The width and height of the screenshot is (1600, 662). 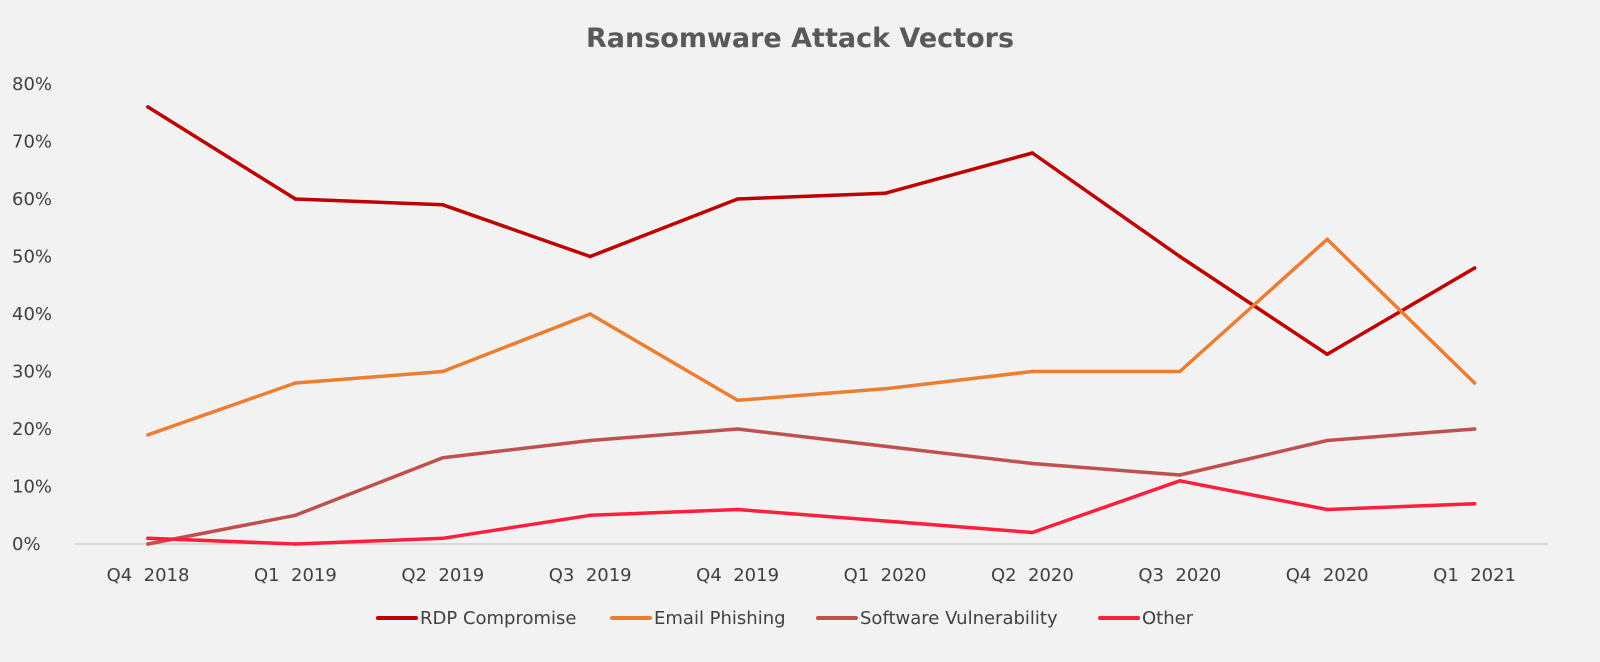 What do you see at coordinates (1168, 618) in the screenshot?
I see `legend-label-other: Other` at bounding box center [1168, 618].